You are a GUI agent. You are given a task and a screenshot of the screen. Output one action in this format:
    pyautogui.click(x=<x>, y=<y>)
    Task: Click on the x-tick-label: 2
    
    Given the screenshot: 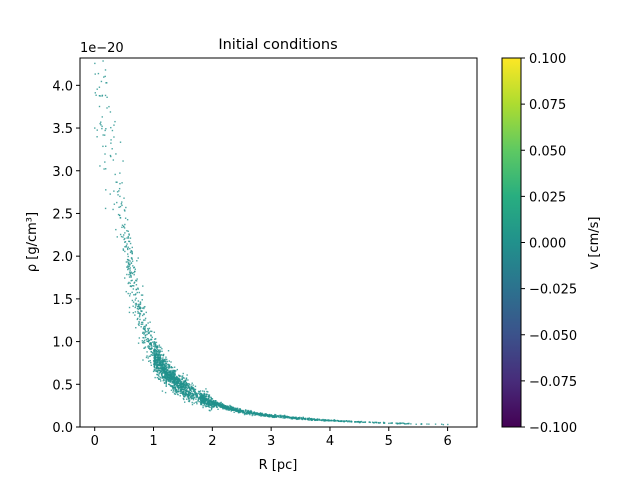 What is the action you would take?
    pyautogui.click(x=212, y=441)
    